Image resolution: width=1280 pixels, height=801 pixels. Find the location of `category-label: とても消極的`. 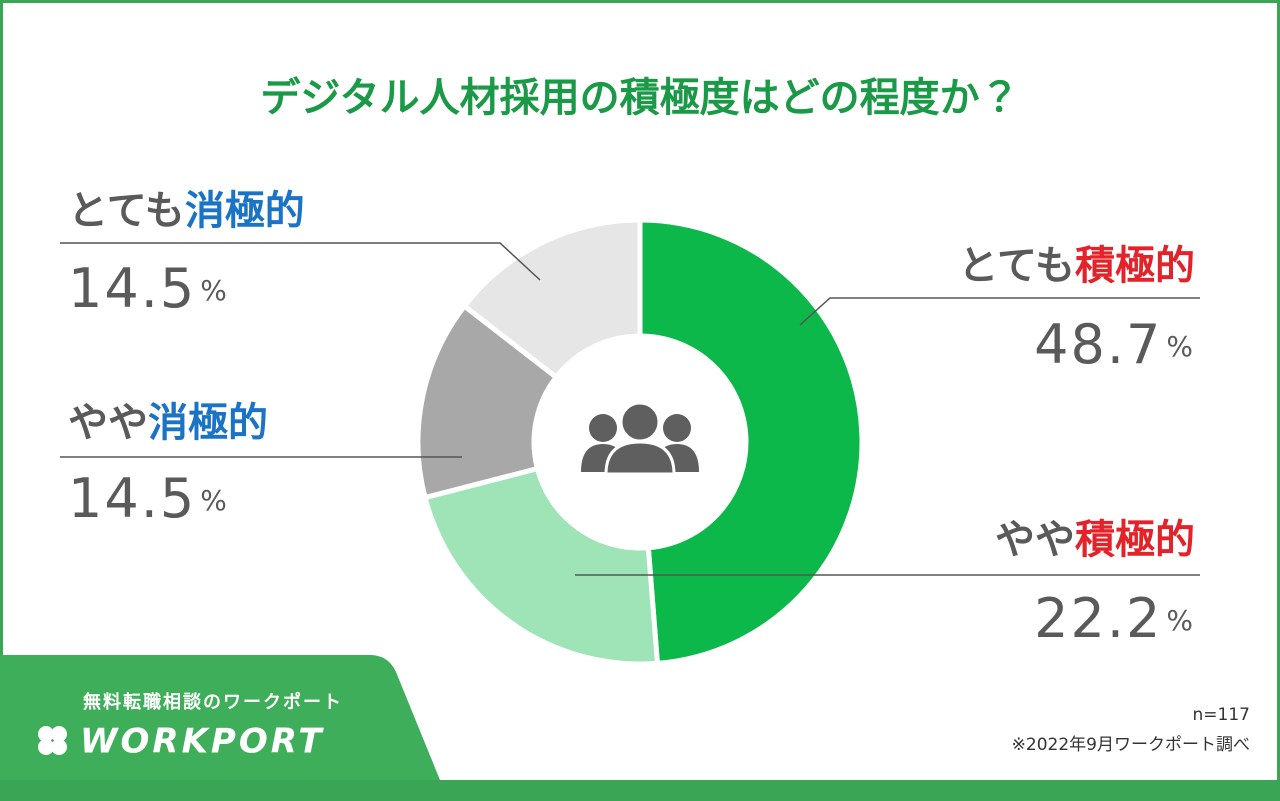

category-label: とても消極的 is located at coordinates (186, 211).